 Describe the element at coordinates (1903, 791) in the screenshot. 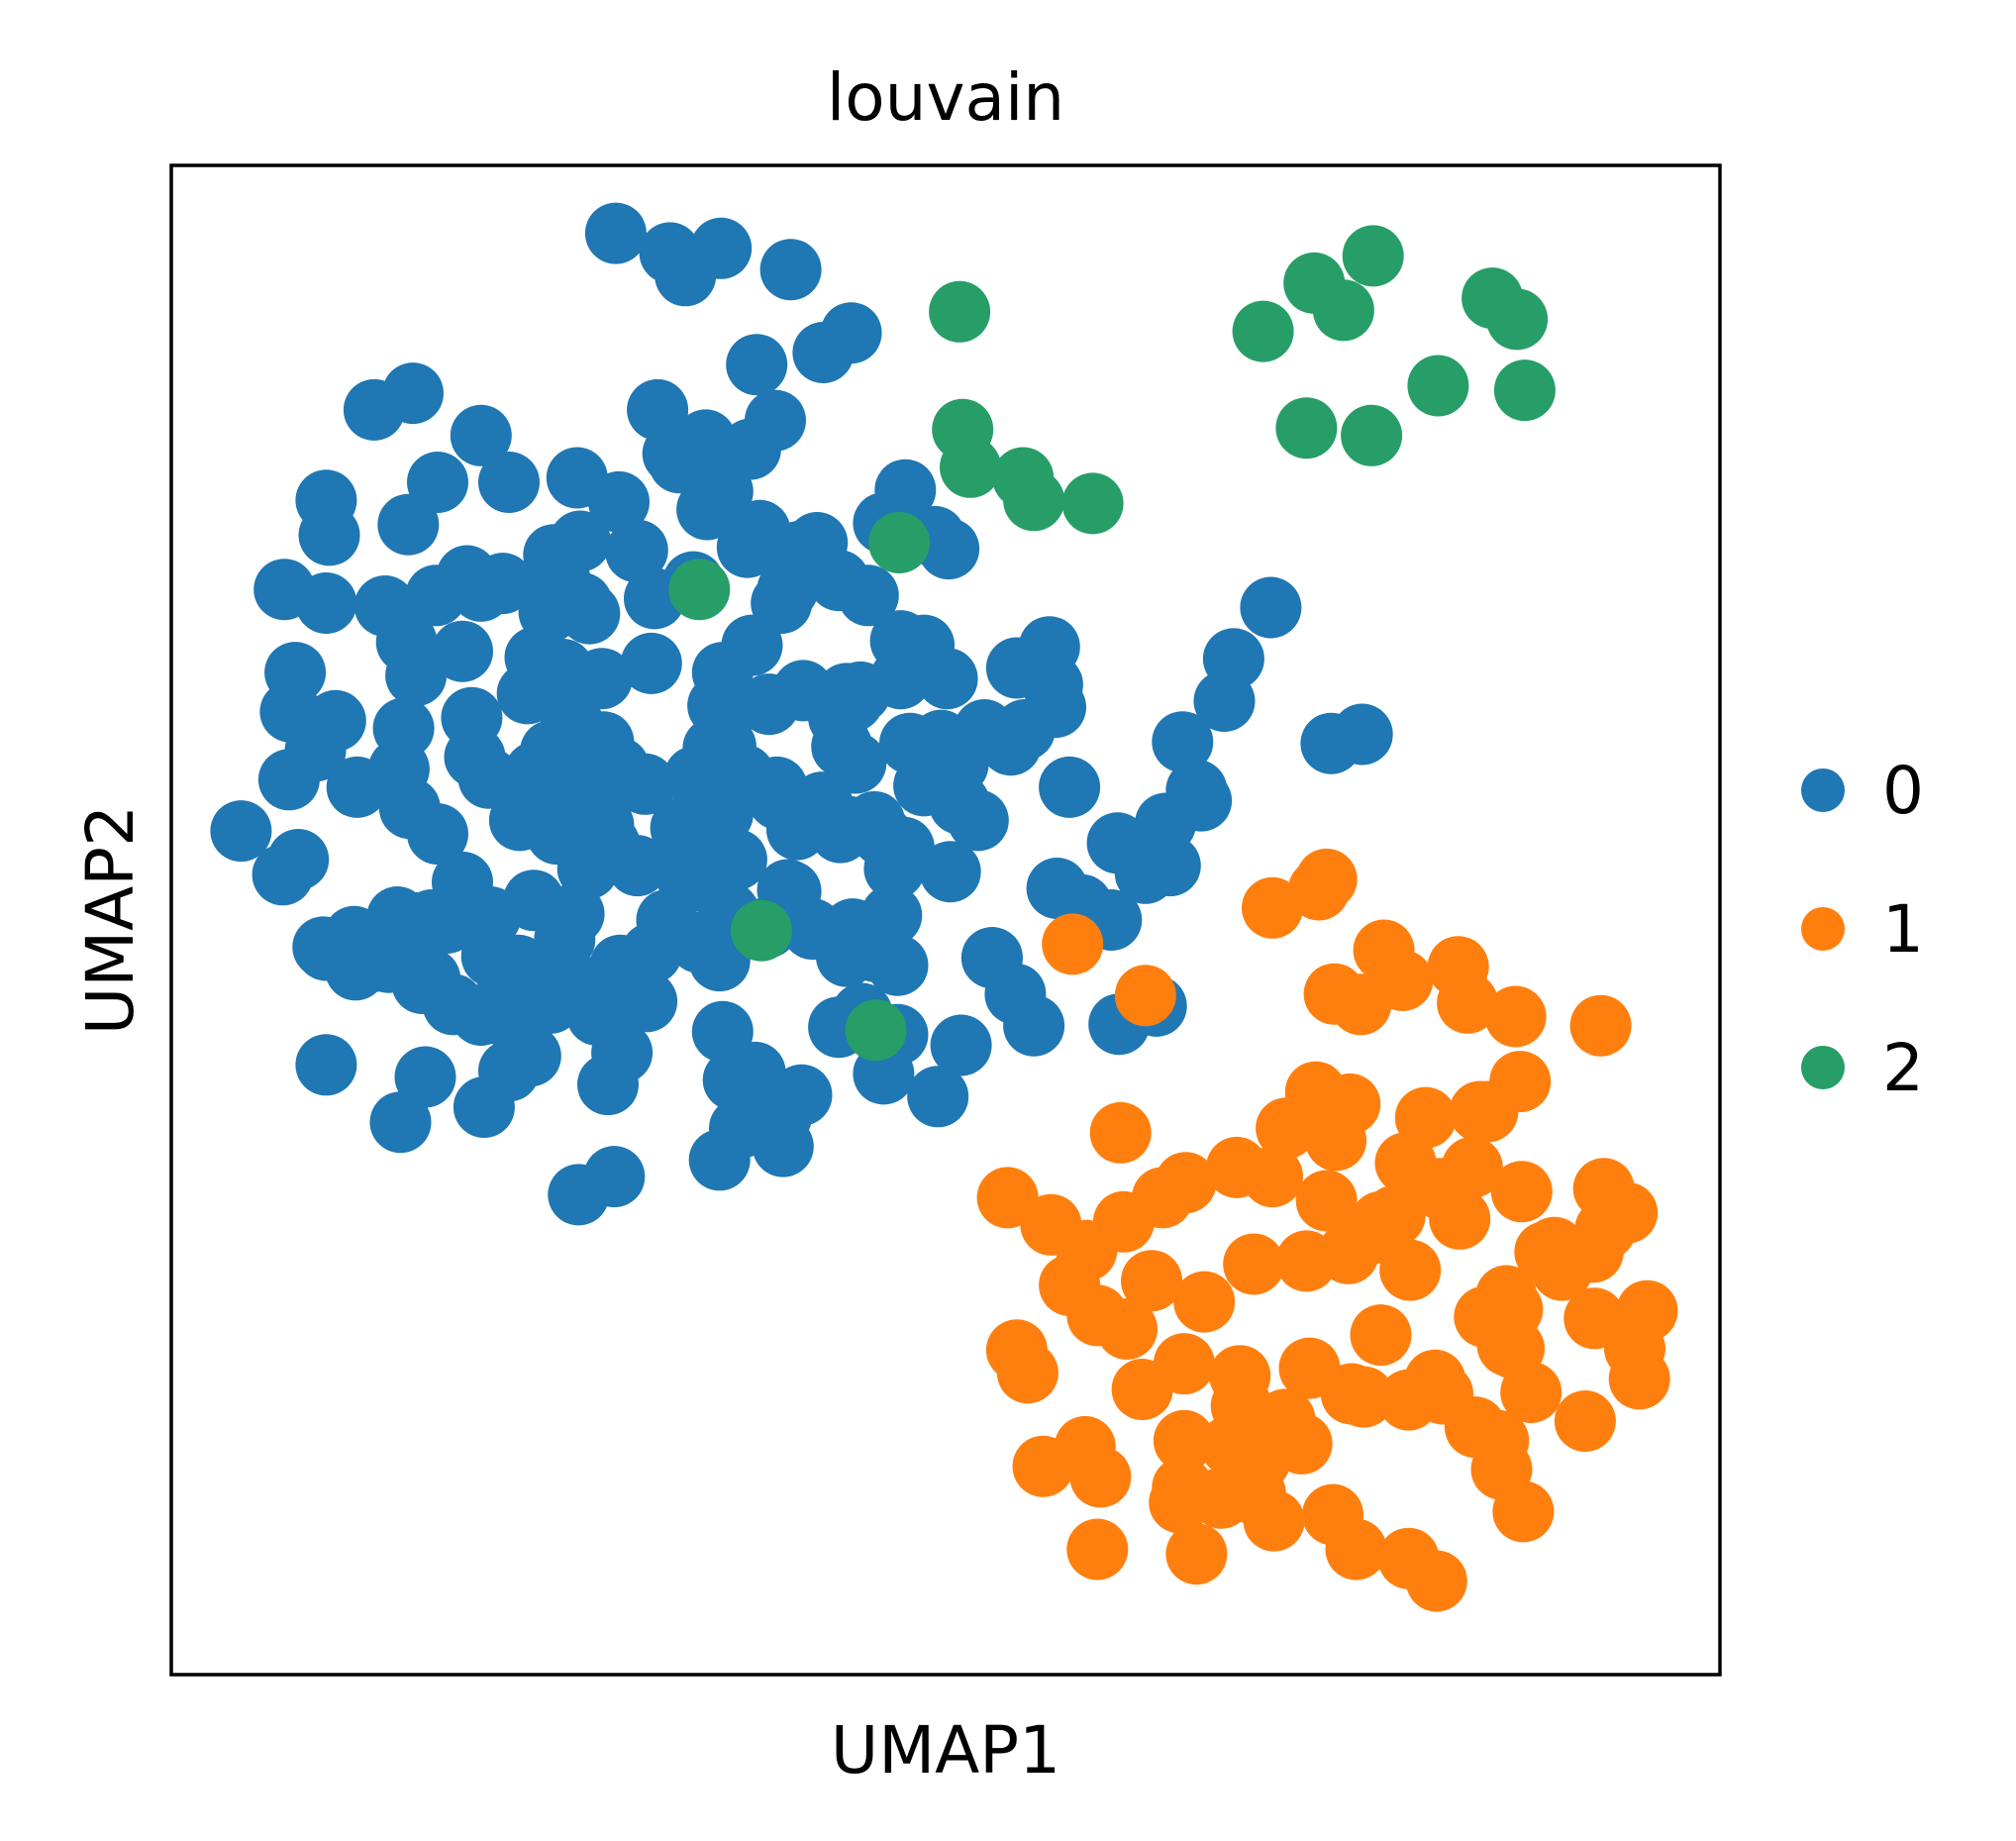

I see `legend-label-0: 0` at that location.